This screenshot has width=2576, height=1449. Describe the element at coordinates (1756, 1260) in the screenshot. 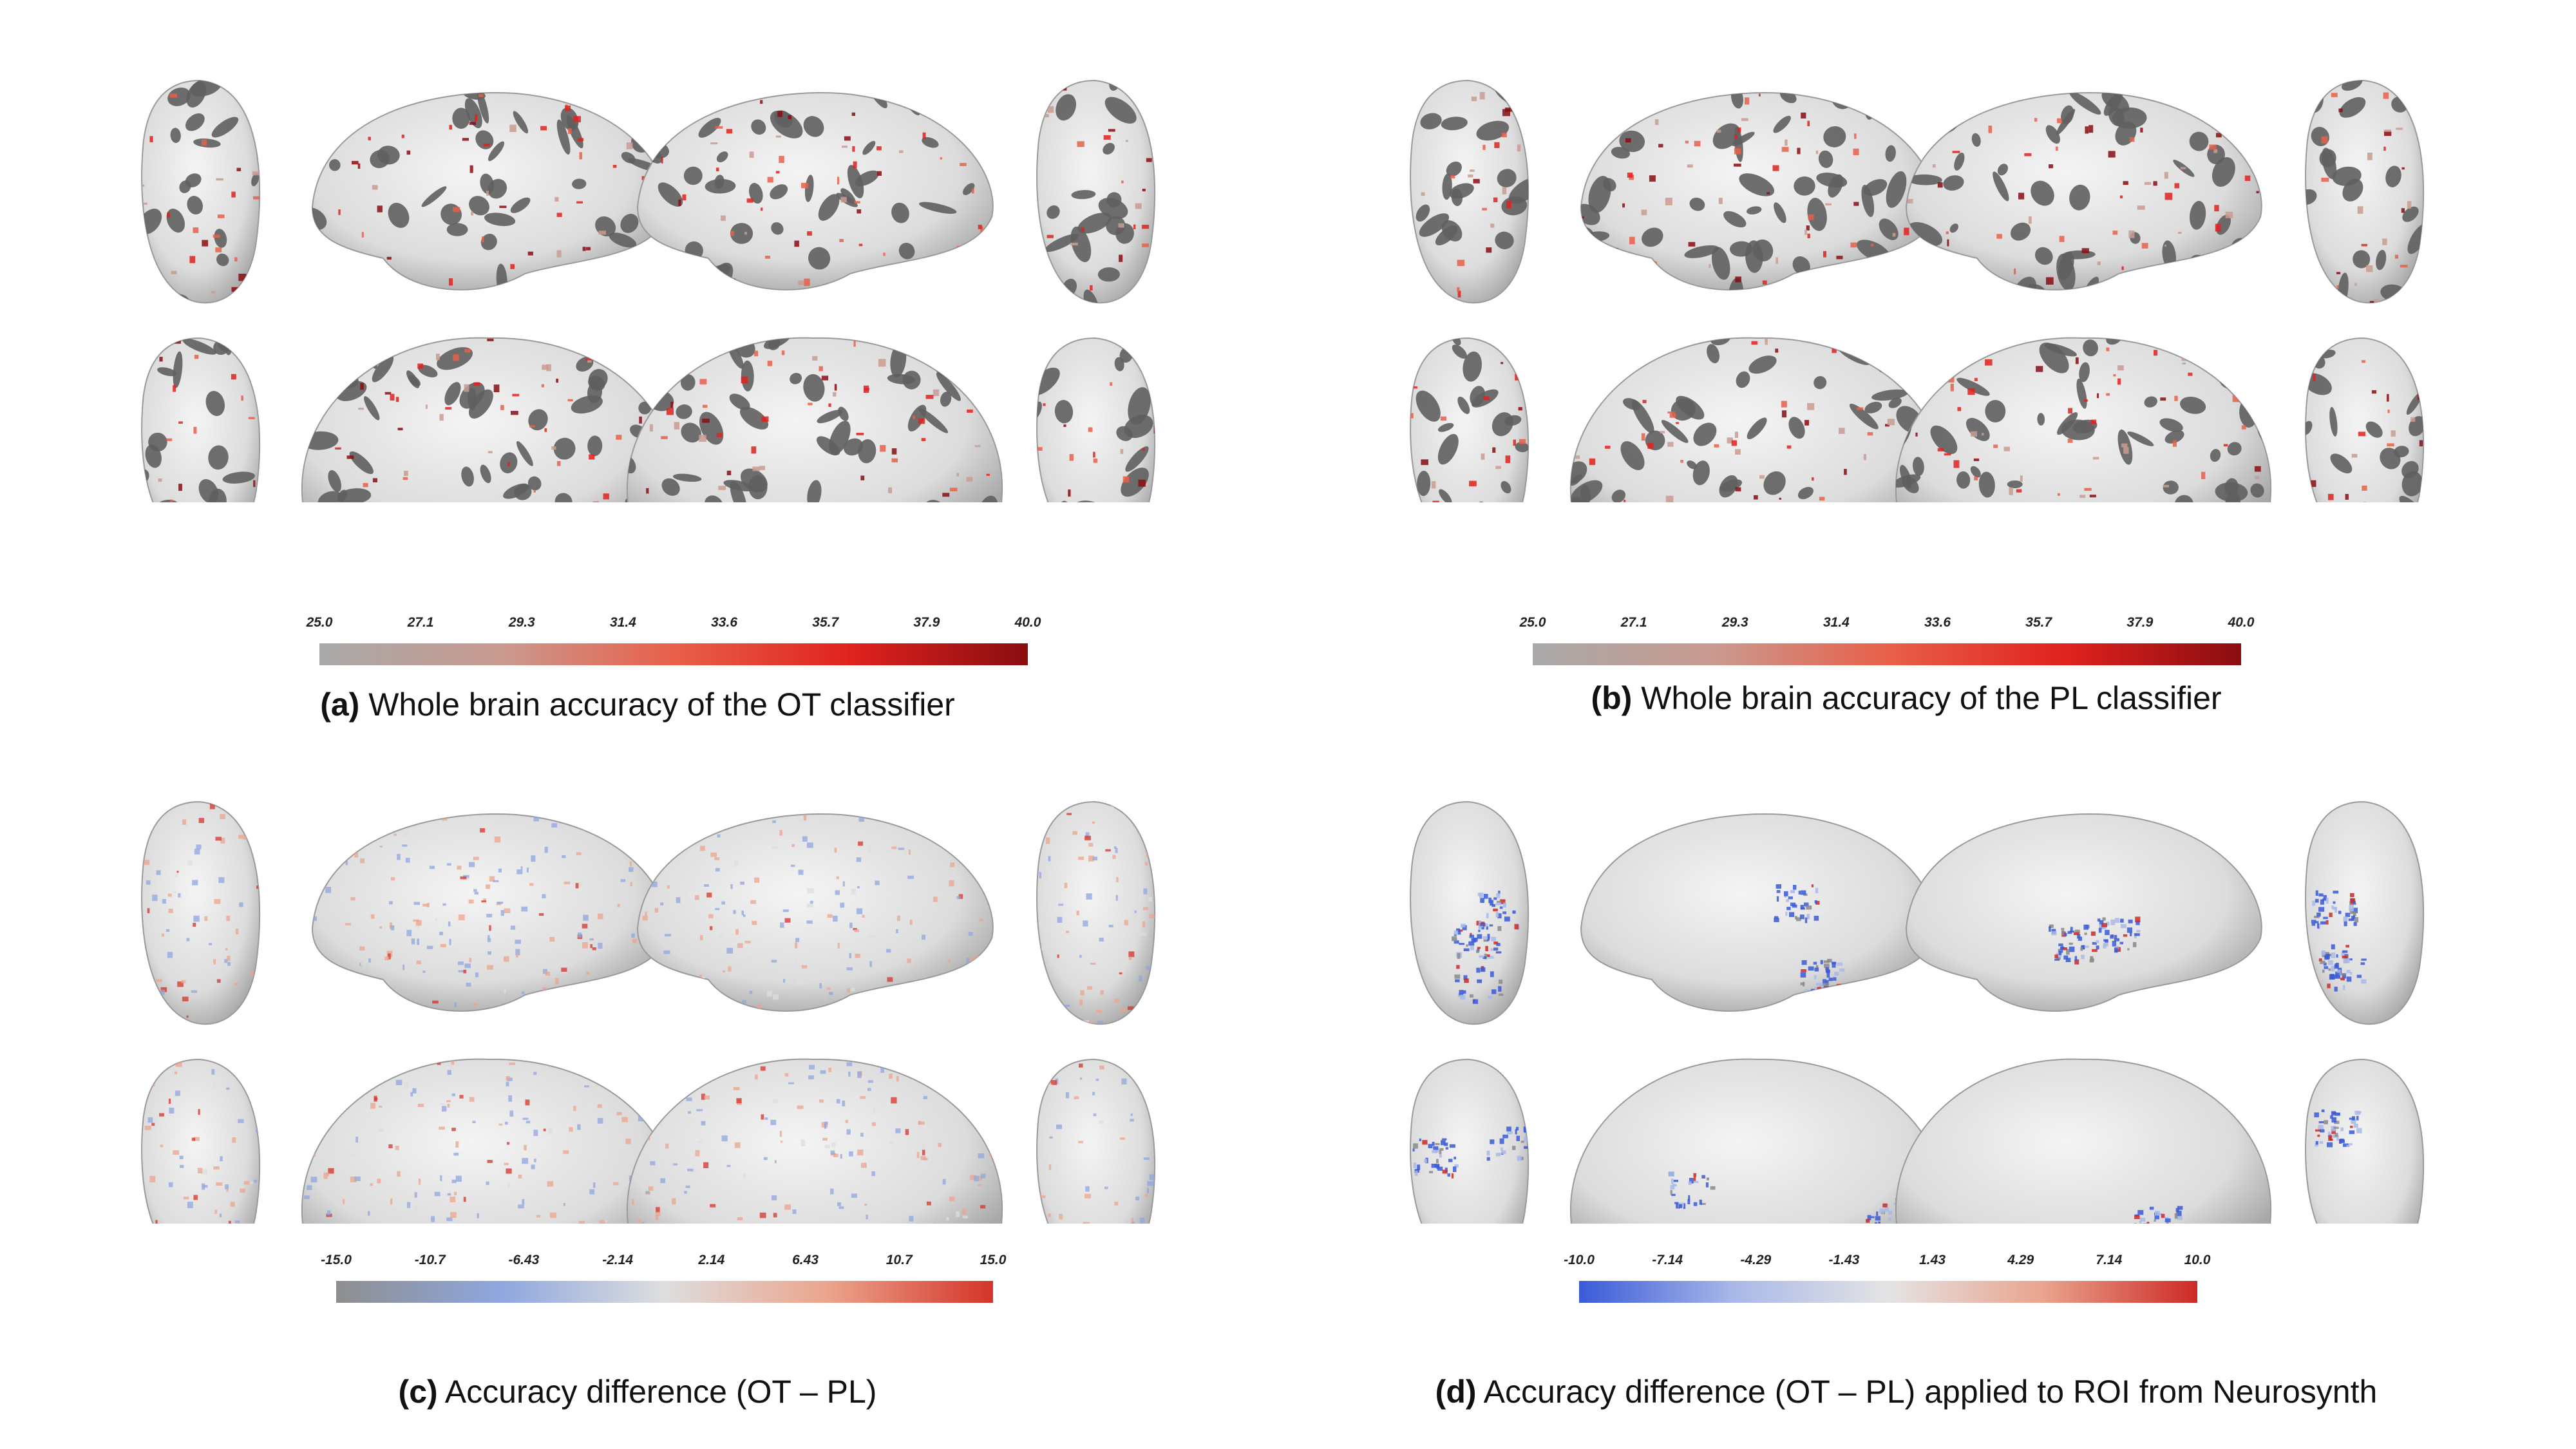

I see `colorbar-tick-label: -4.29` at that location.